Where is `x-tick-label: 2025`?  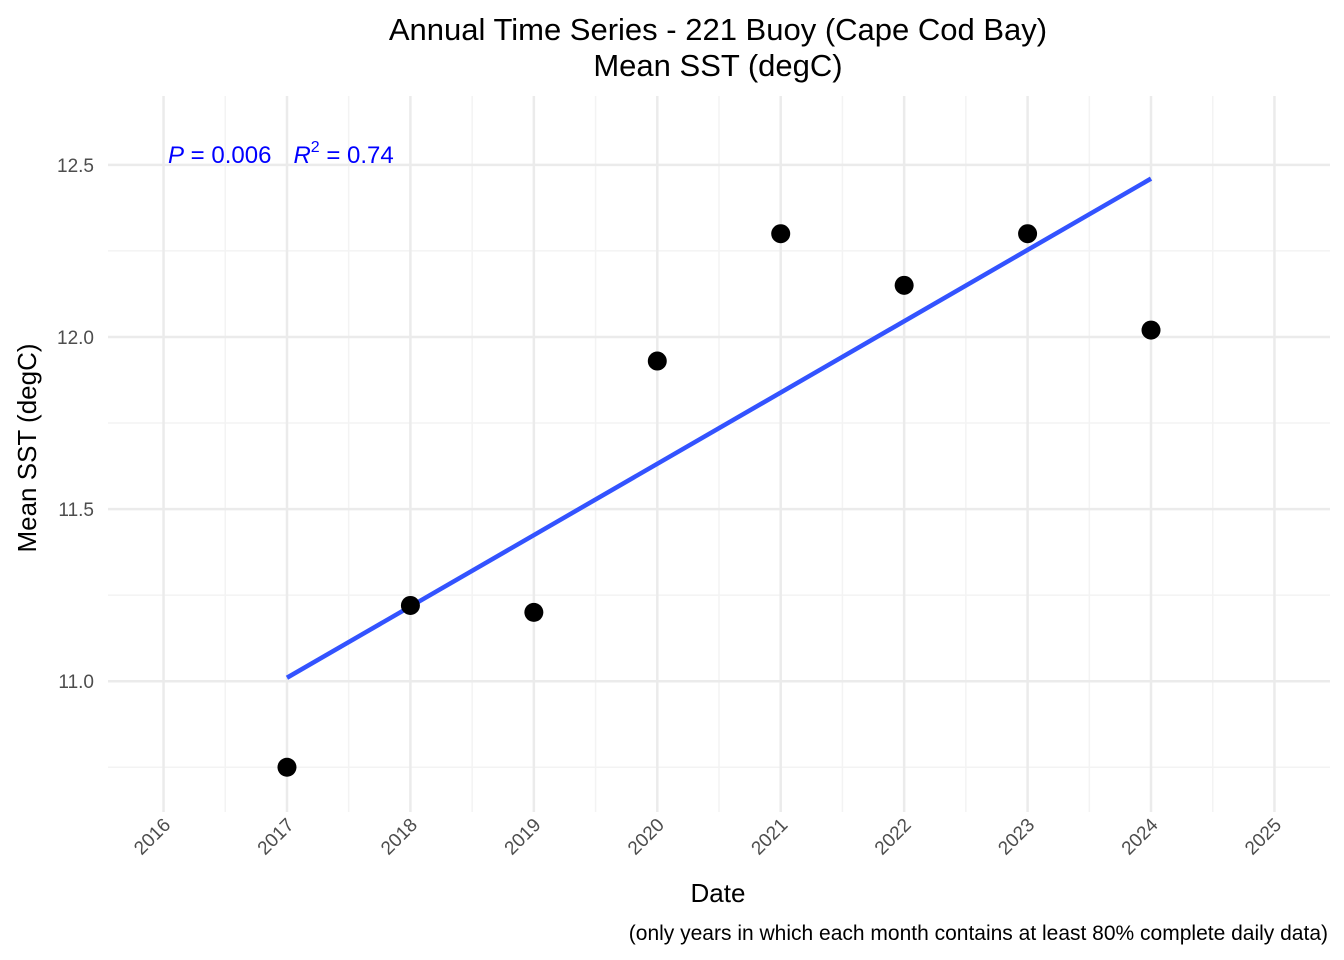
x-tick-label: 2025 is located at coordinates (1263, 837).